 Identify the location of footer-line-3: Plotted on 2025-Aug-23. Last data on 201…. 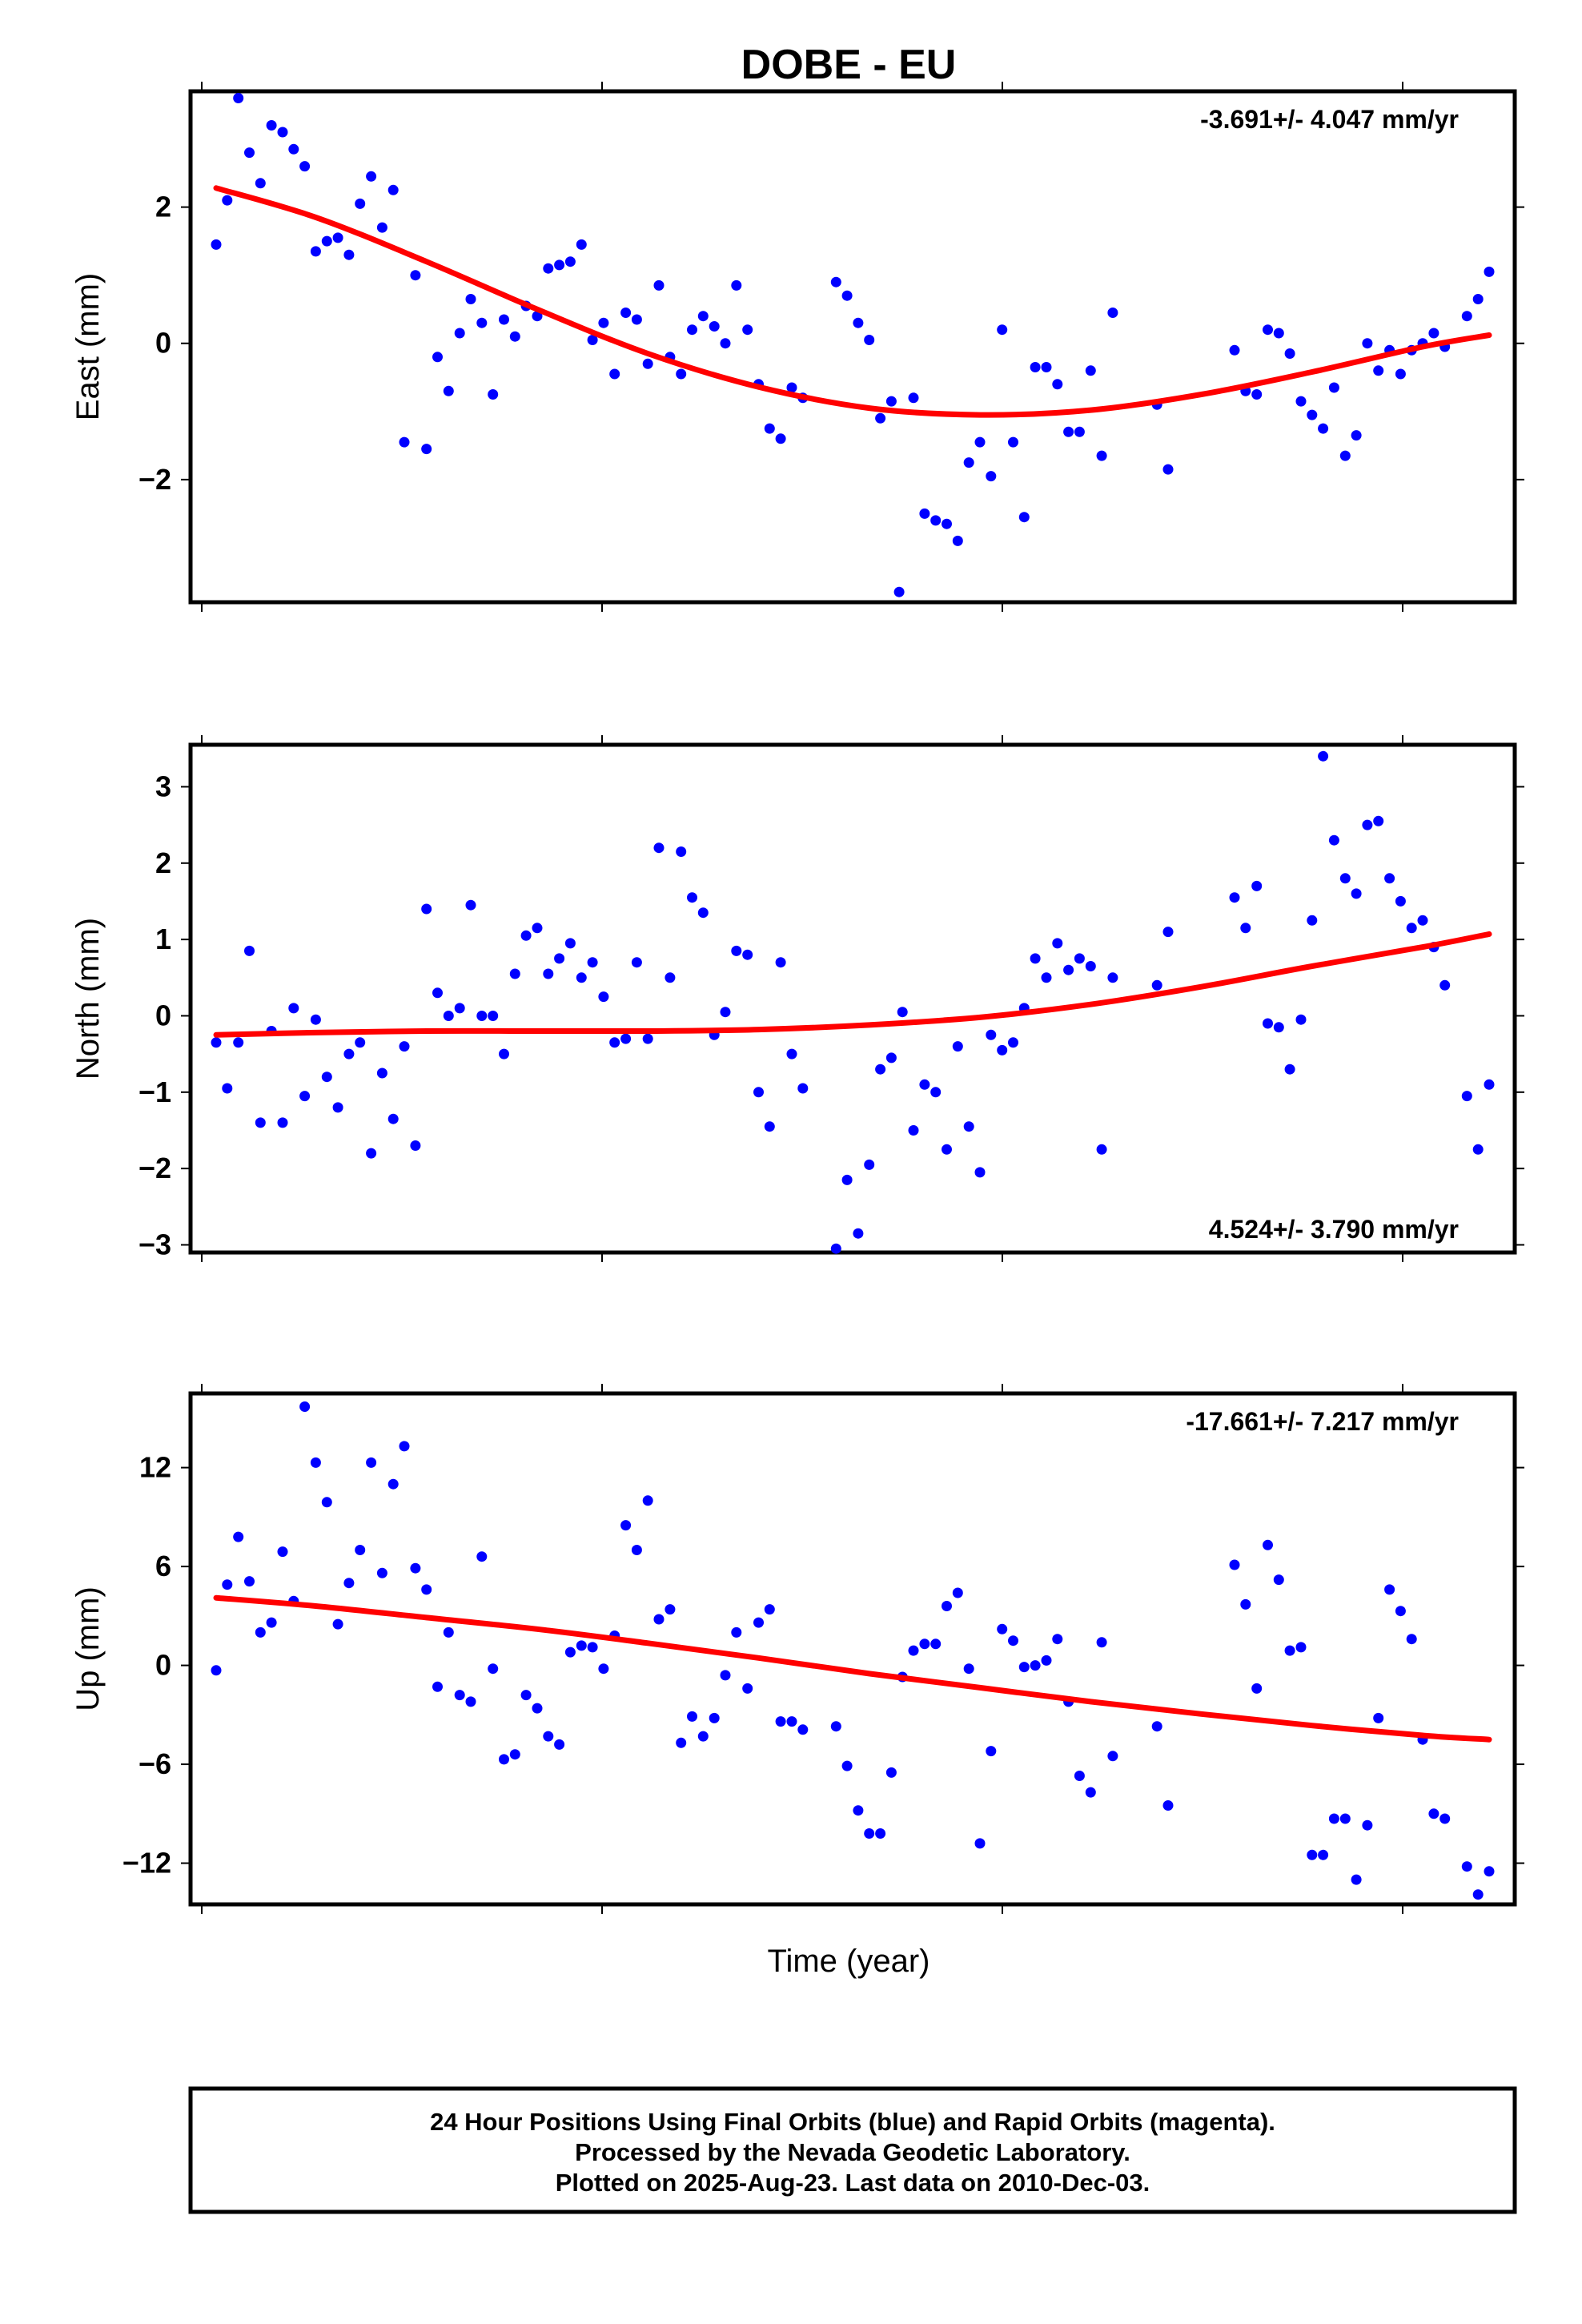
(853, 2183).